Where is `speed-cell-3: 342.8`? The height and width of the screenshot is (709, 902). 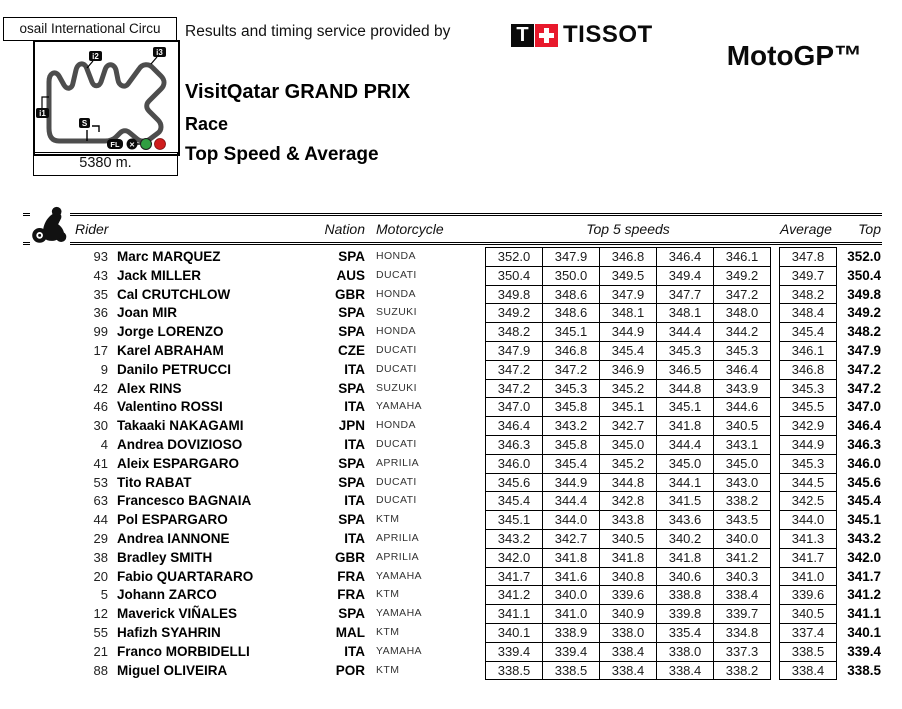 speed-cell-3: 342.8 is located at coordinates (628, 501).